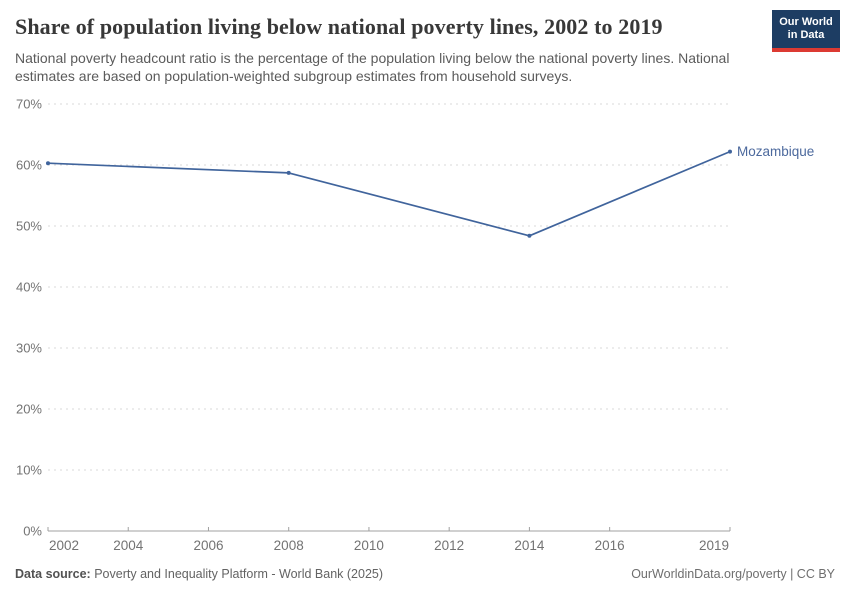 The image size is (850, 600). I want to click on y-tick-label: 20%, so click(29, 409).